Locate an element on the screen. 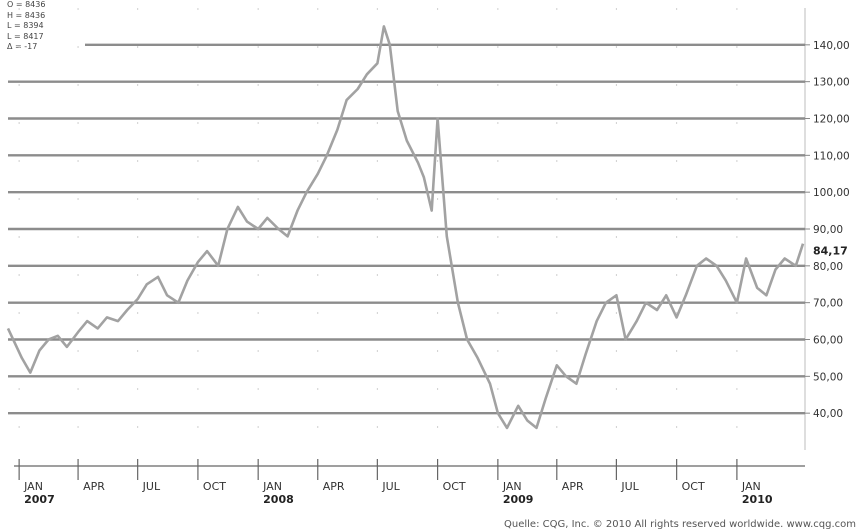 This screenshot has height=532, width=861. y-tick-label: 120,00 is located at coordinates (831, 120).